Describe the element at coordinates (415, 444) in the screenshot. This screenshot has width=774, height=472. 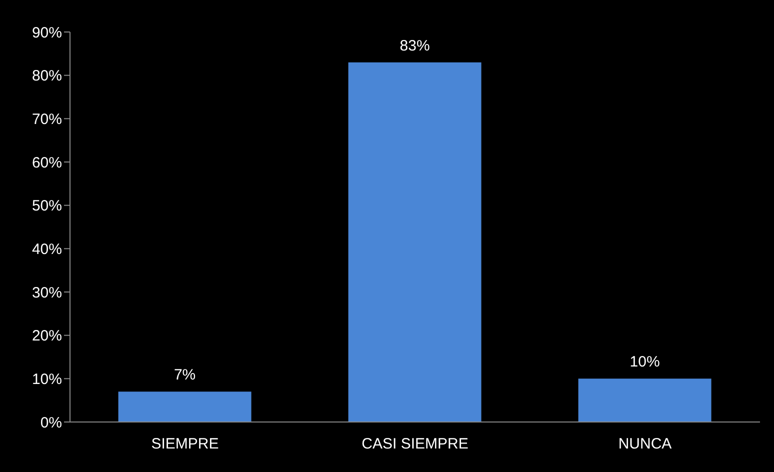
I see `x-tick-label: CASI SIEMPRE` at that location.